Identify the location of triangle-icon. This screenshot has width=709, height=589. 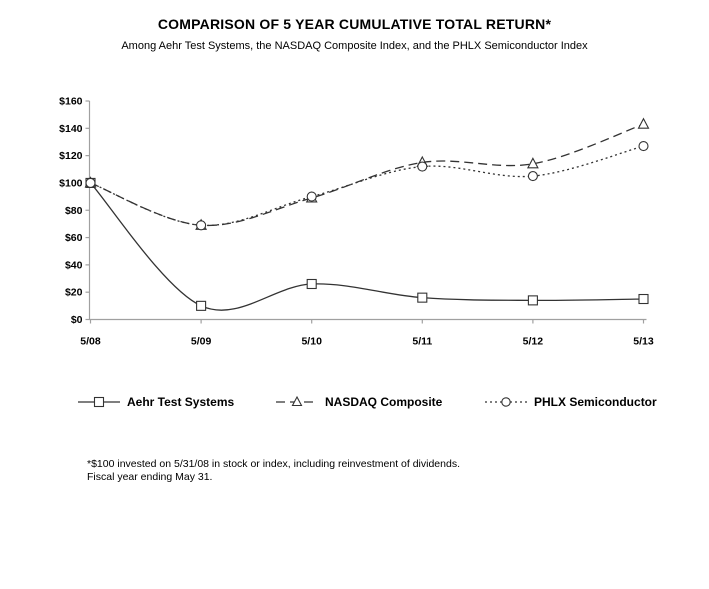
(297, 401).